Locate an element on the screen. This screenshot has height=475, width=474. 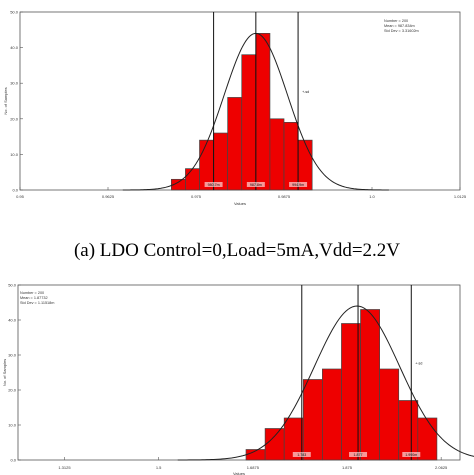
x-tick-label: 0.975 is located at coordinates (196, 196).